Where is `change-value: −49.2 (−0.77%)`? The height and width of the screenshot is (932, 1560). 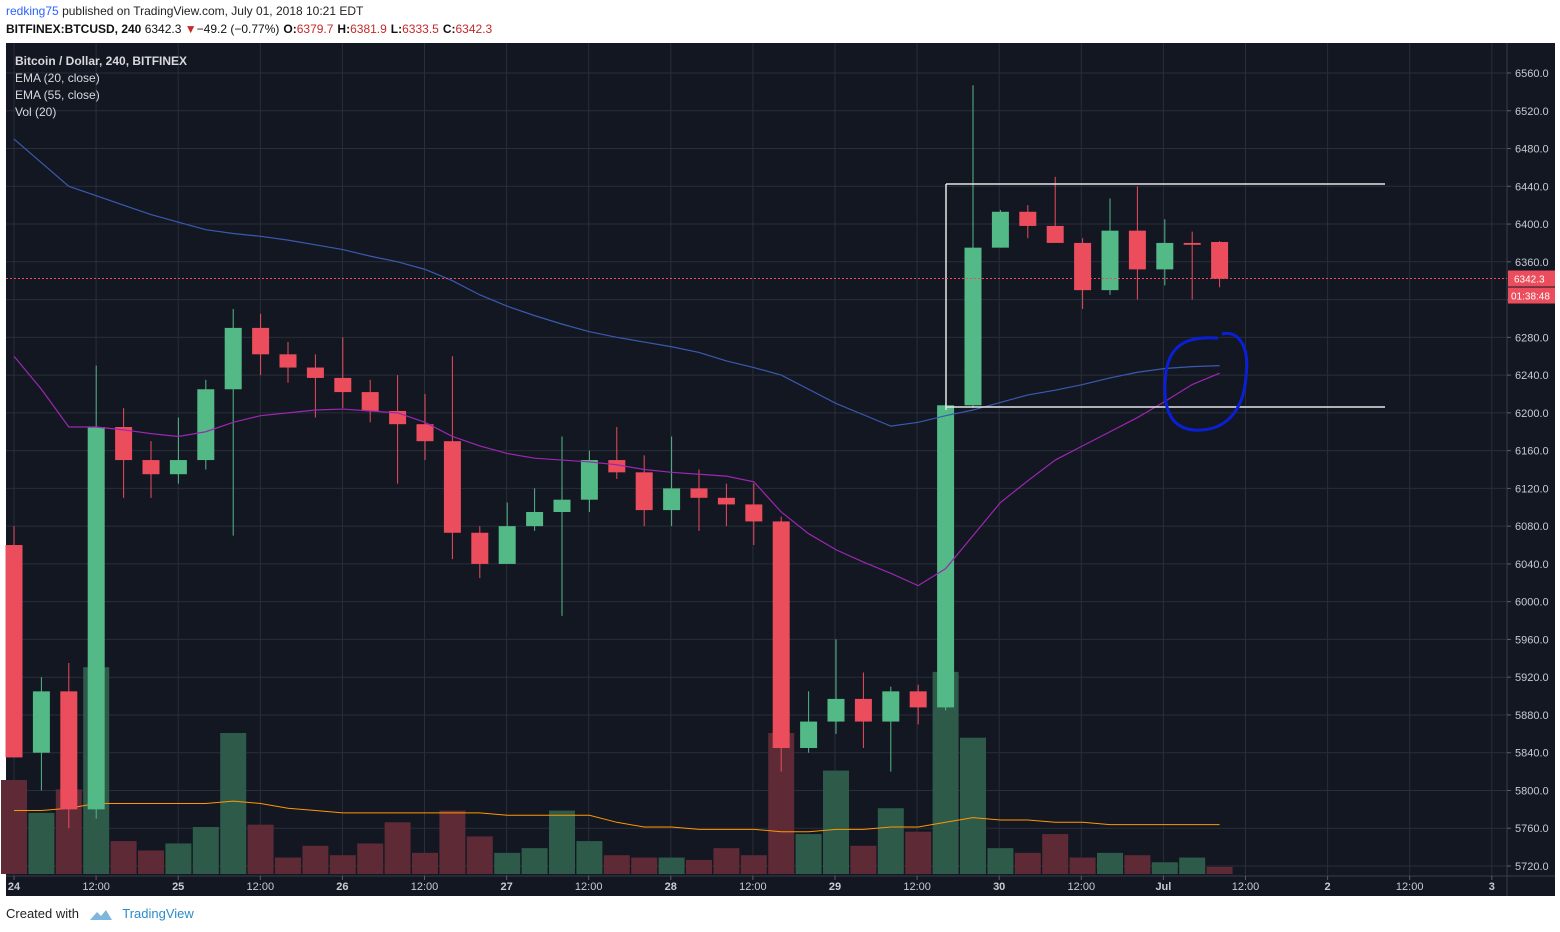
change-value: −49.2 (−0.77%) is located at coordinates (238, 29).